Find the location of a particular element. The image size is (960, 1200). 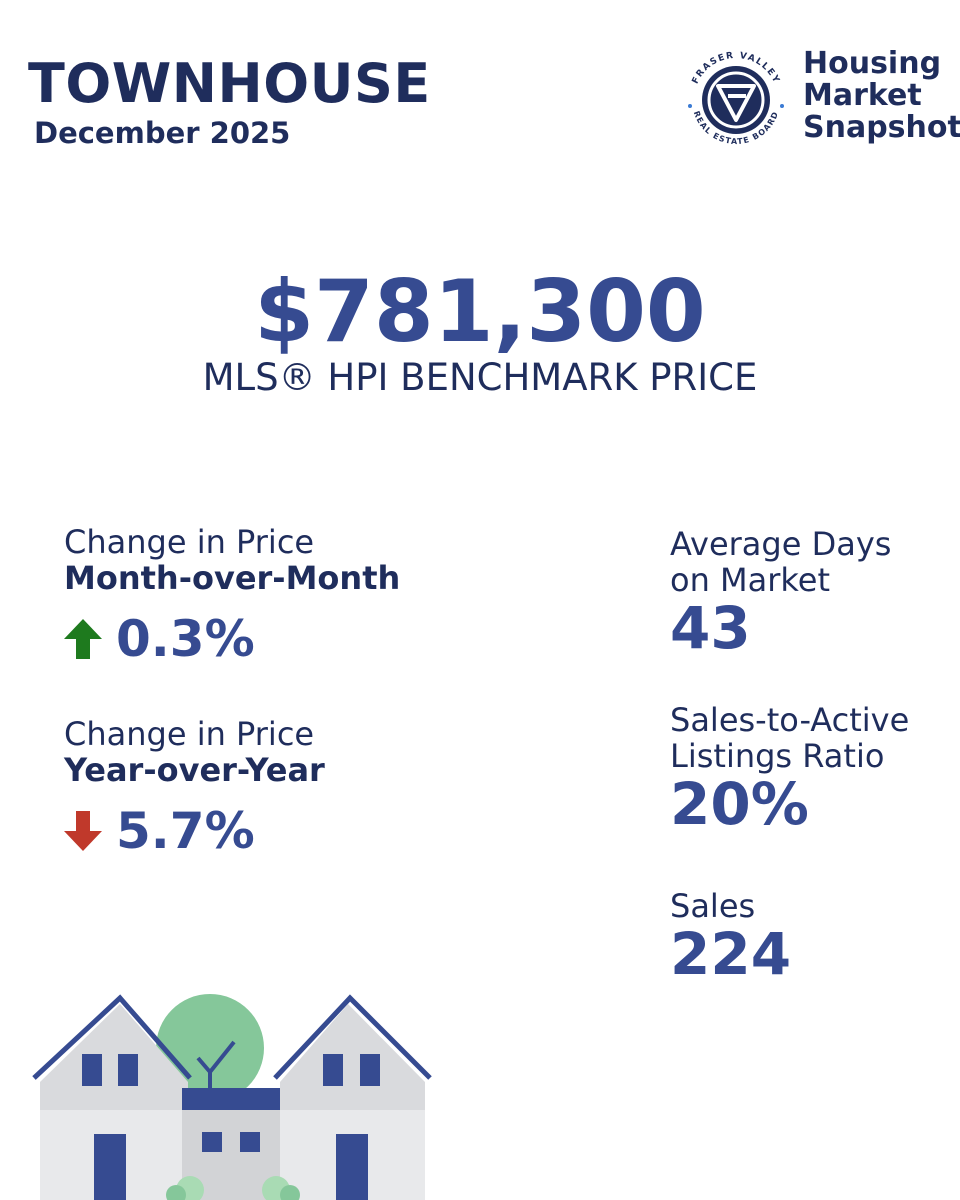

townhouse-illustration is located at coordinates (232, 1097).